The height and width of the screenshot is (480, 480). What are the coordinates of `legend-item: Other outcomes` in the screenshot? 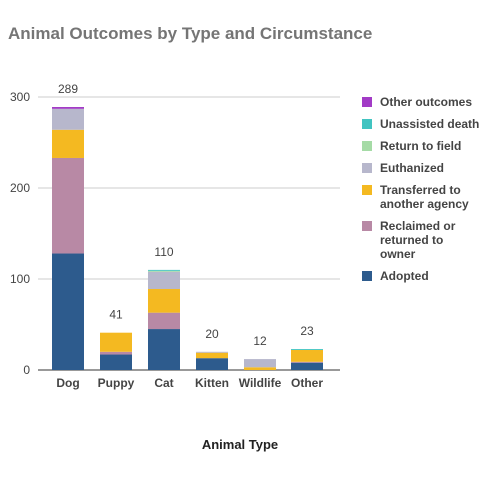 It's located at (421, 102).